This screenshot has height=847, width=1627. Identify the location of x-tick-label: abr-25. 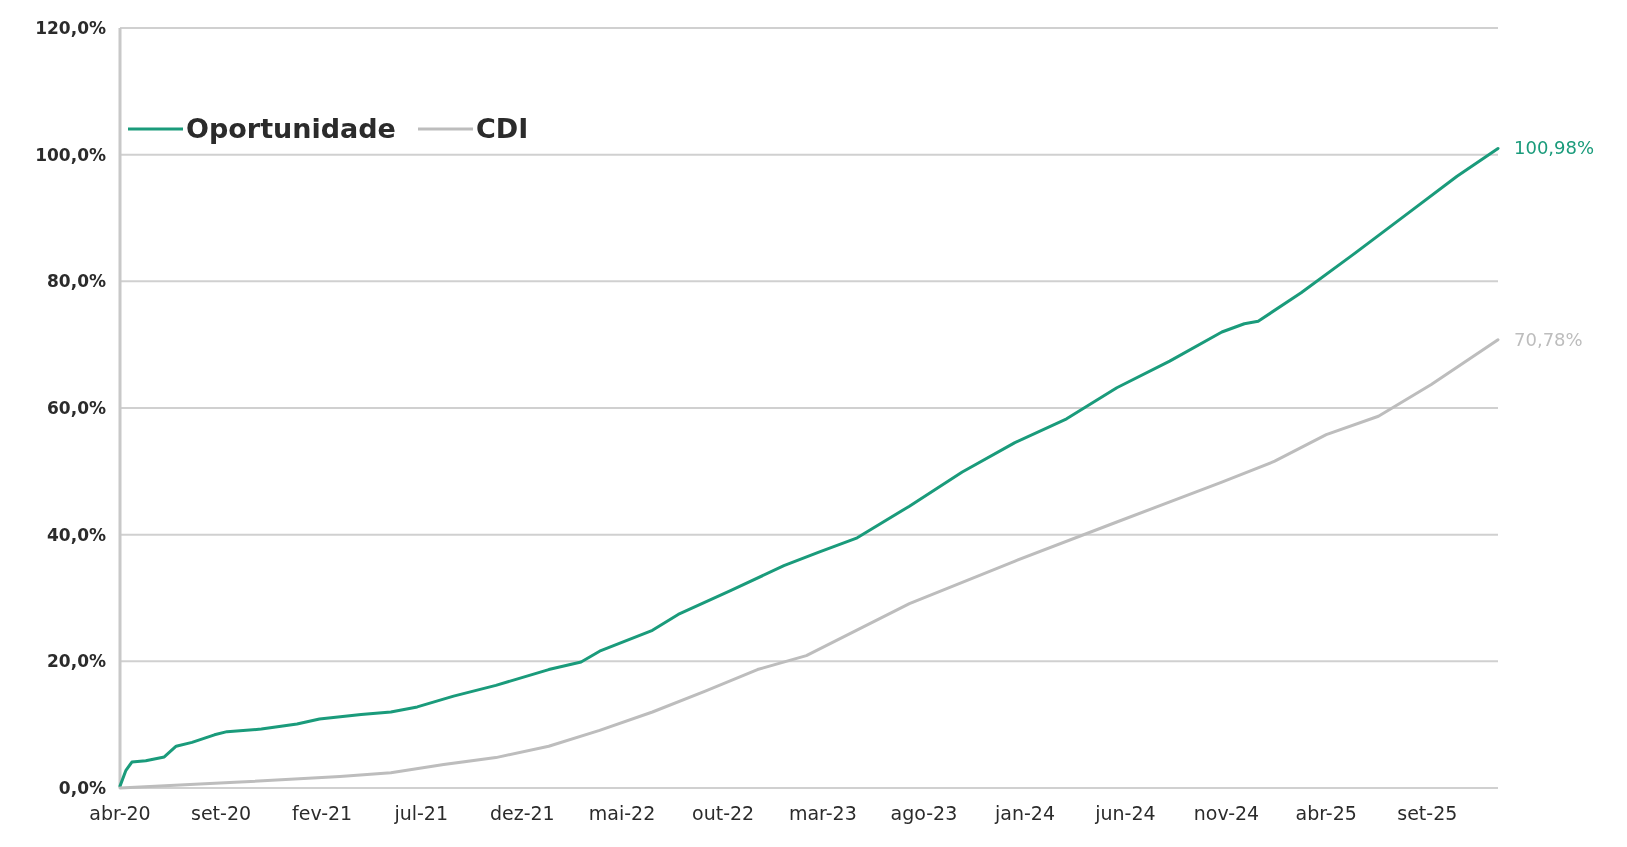
(1326, 813).